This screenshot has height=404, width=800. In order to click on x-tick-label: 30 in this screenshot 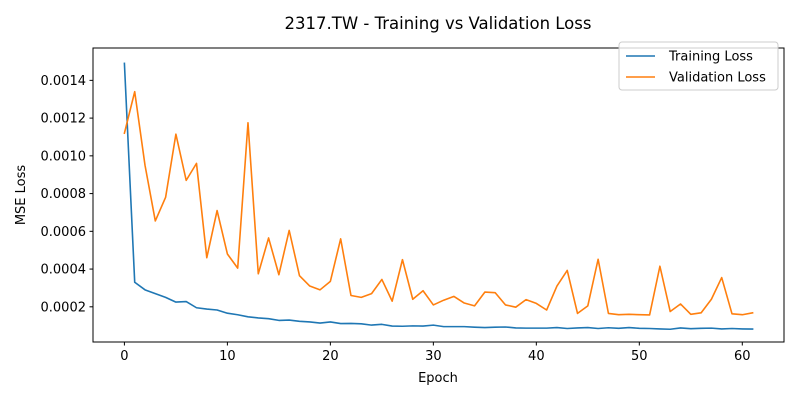, I will do `click(433, 356)`.